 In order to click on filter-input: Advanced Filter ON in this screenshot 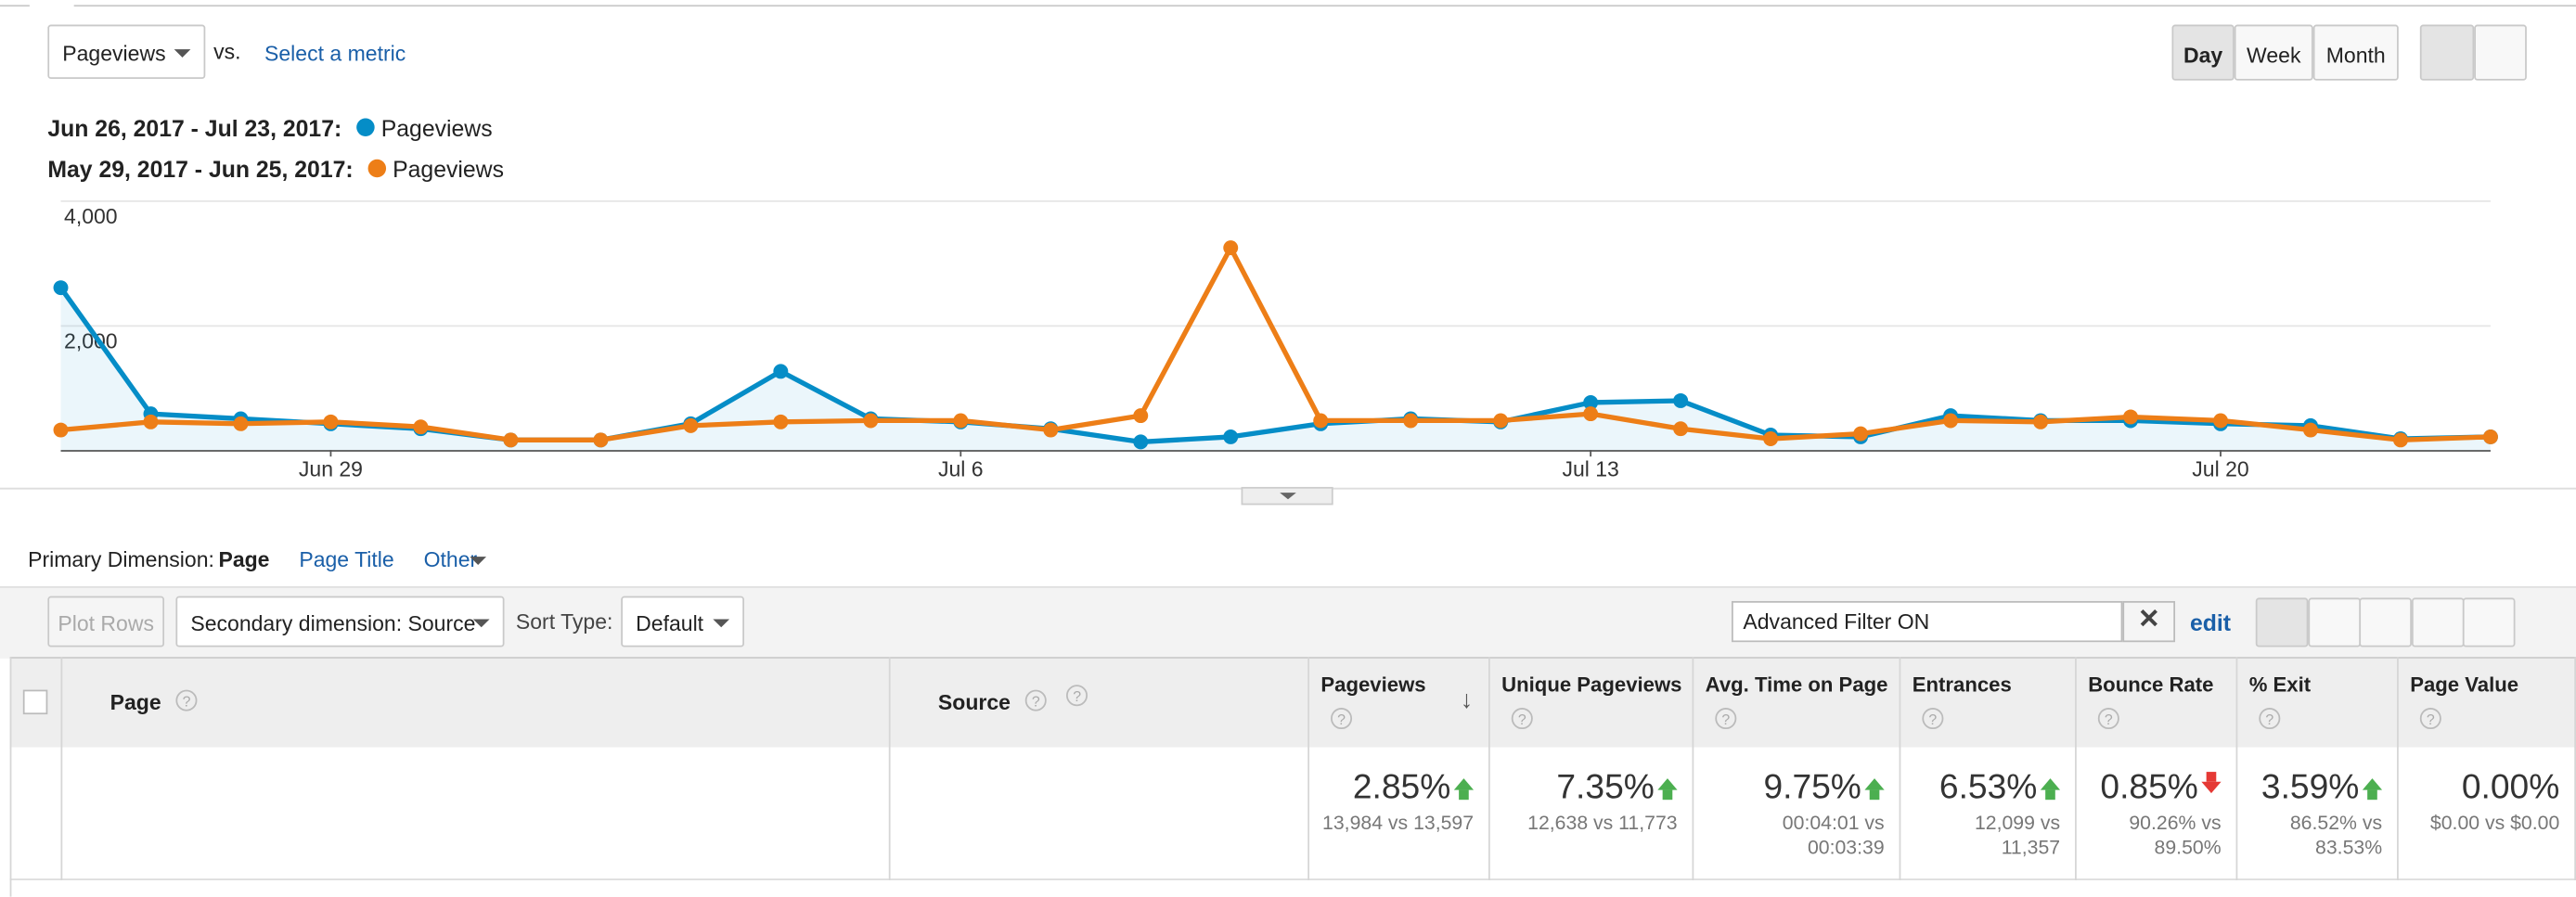, I will do `click(1927, 621)`.